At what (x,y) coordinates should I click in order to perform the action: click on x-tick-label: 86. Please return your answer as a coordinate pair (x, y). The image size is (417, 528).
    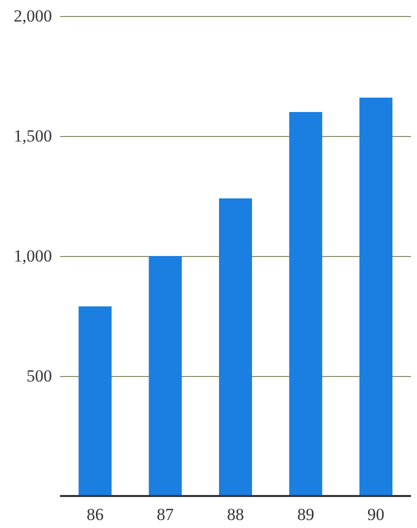
    Looking at the image, I should click on (95, 514).